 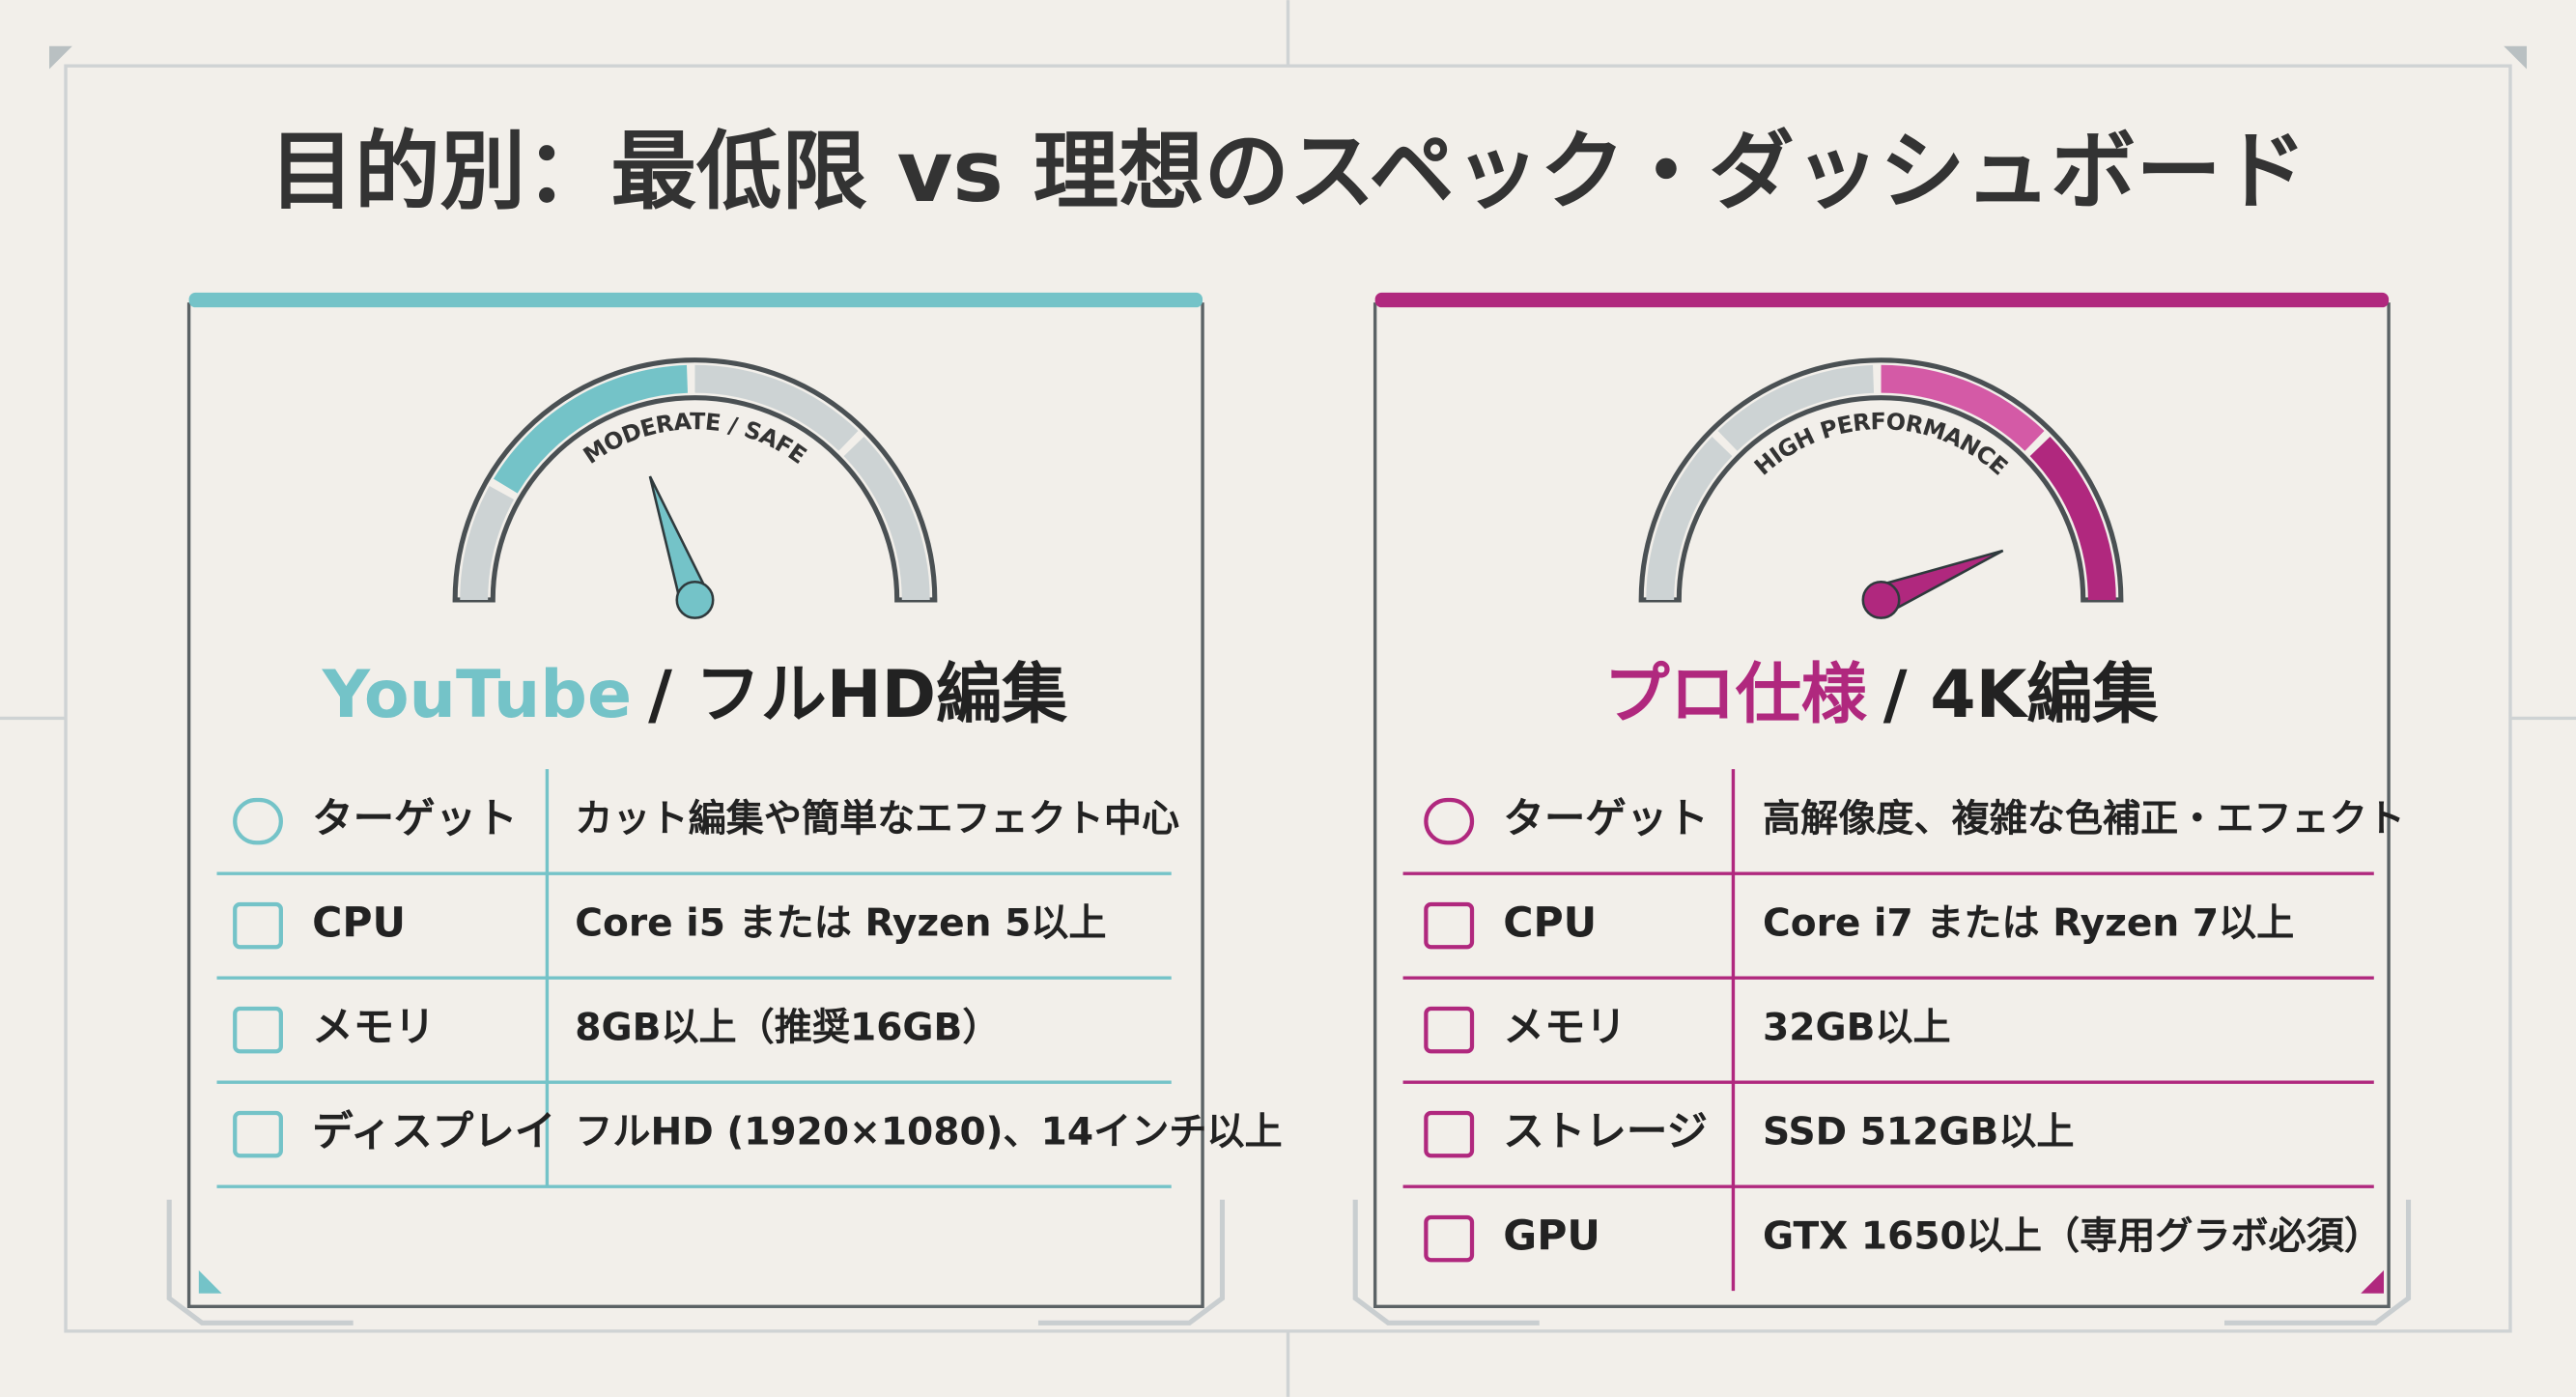 I want to click on heading-rest: / 4K編集, so click(x=2021, y=695).